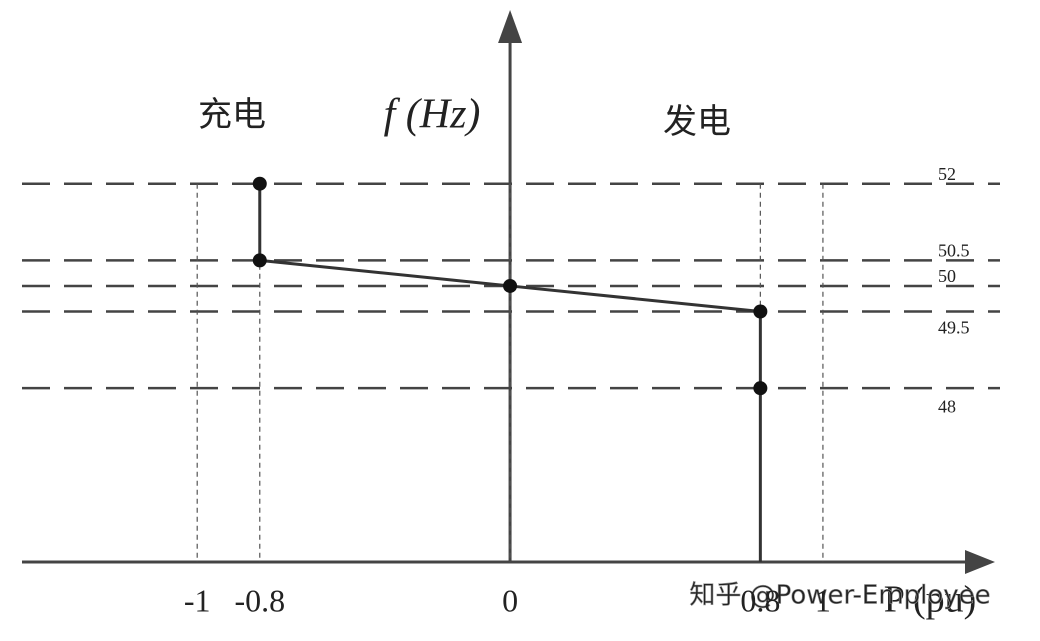 The width and height of the screenshot is (1040, 641). Describe the element at coordinates (432, 115) in the screenshot. I see `y-axis-label: f (Hz)` at that location.